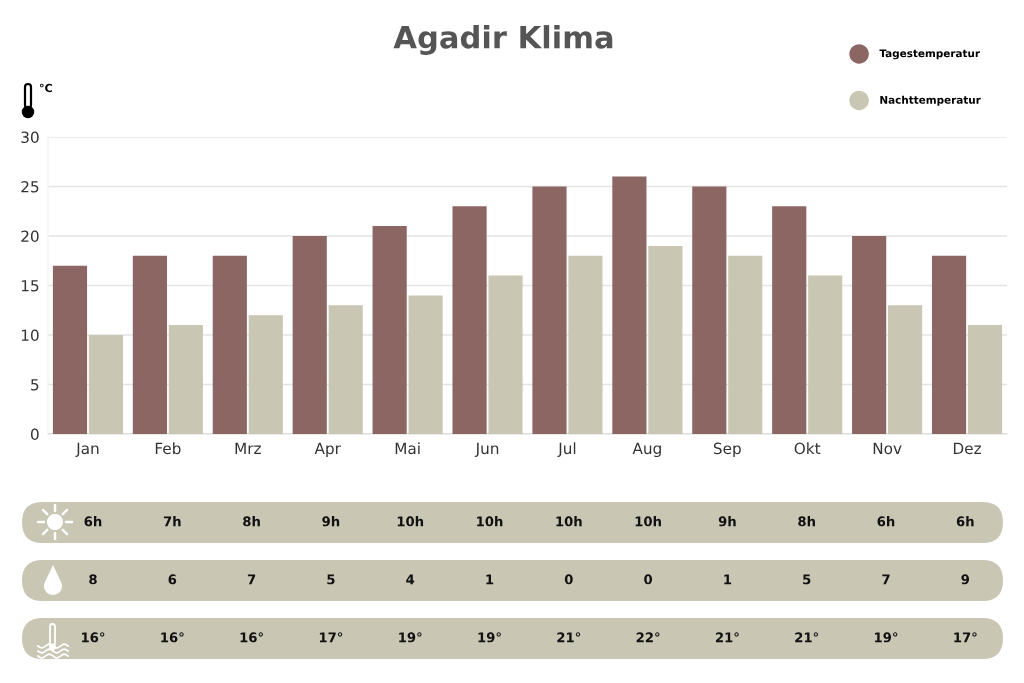 Image resolution: width=1024 pixels, height=683 pixels. Describe the element at coordinates (410, 579) in the screenshot. I see `data-label: 4` at that location.